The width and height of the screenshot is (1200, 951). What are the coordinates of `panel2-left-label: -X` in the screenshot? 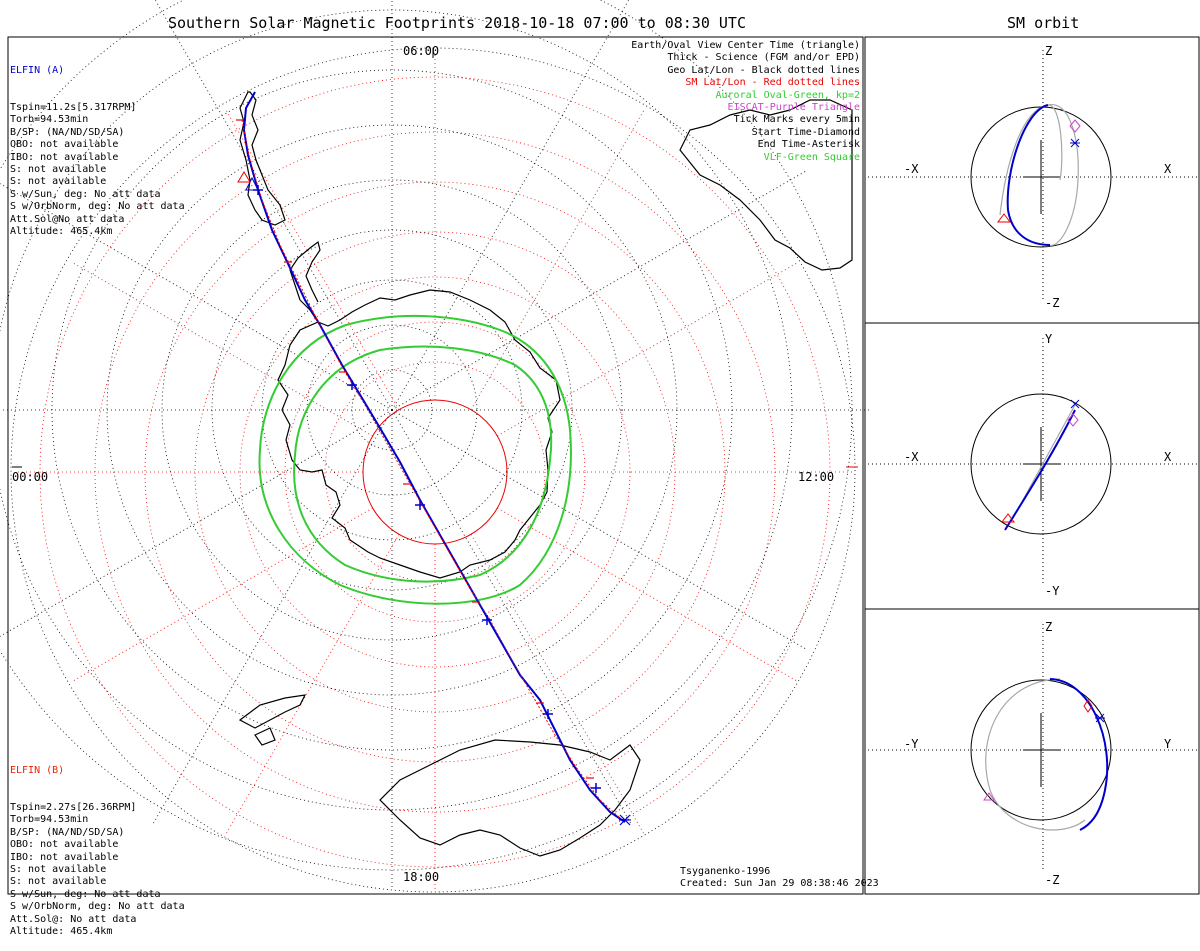 It's located at (911, 457).